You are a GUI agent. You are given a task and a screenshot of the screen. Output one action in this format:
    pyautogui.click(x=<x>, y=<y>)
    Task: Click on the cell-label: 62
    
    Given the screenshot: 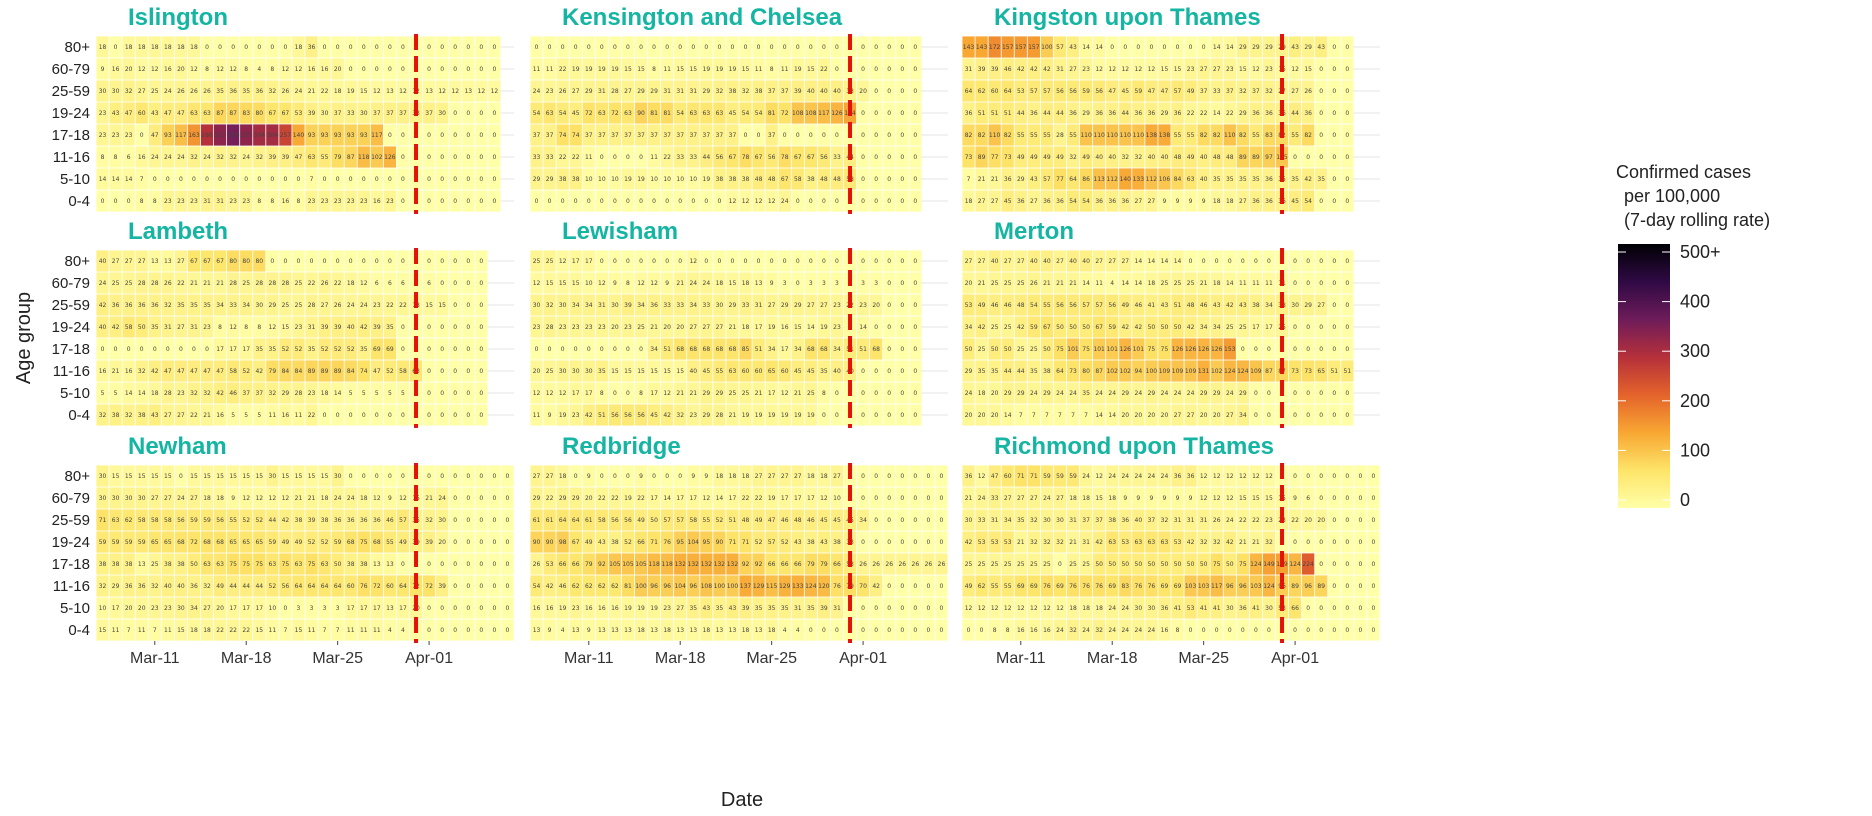 What is the action you would take?
    pyautogui.click(x=589, y=586)
    